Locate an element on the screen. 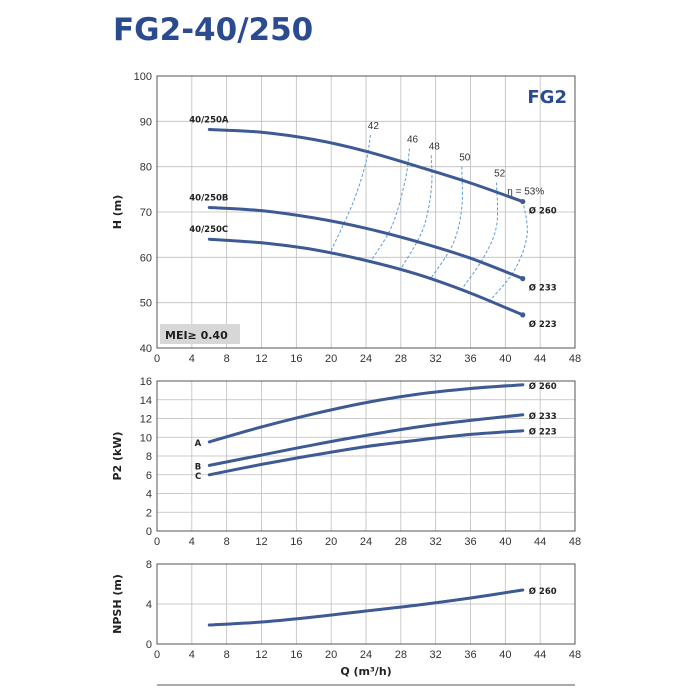 Image resolution: width=700 pixels, height=700 pixels. series-label: A is located at coordinates (198, 444).